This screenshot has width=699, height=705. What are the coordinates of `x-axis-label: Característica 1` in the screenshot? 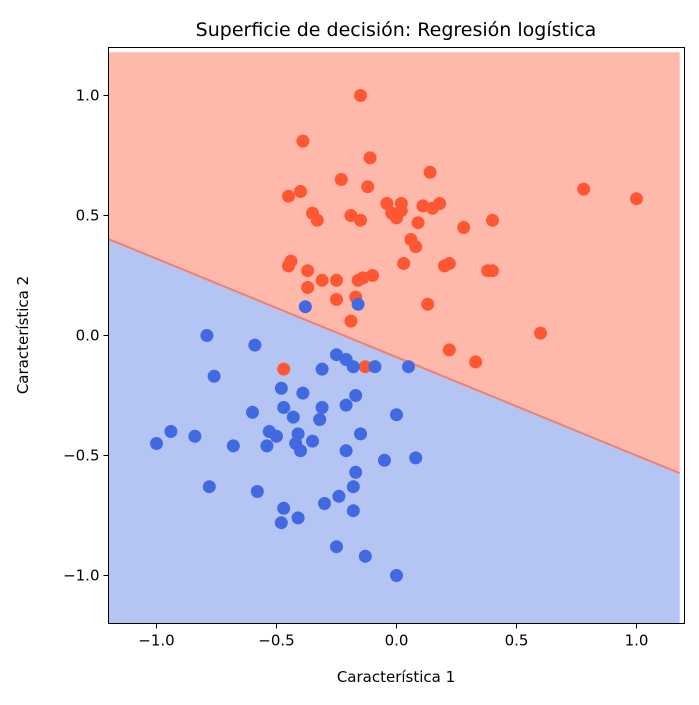 It's located at (396, 677).